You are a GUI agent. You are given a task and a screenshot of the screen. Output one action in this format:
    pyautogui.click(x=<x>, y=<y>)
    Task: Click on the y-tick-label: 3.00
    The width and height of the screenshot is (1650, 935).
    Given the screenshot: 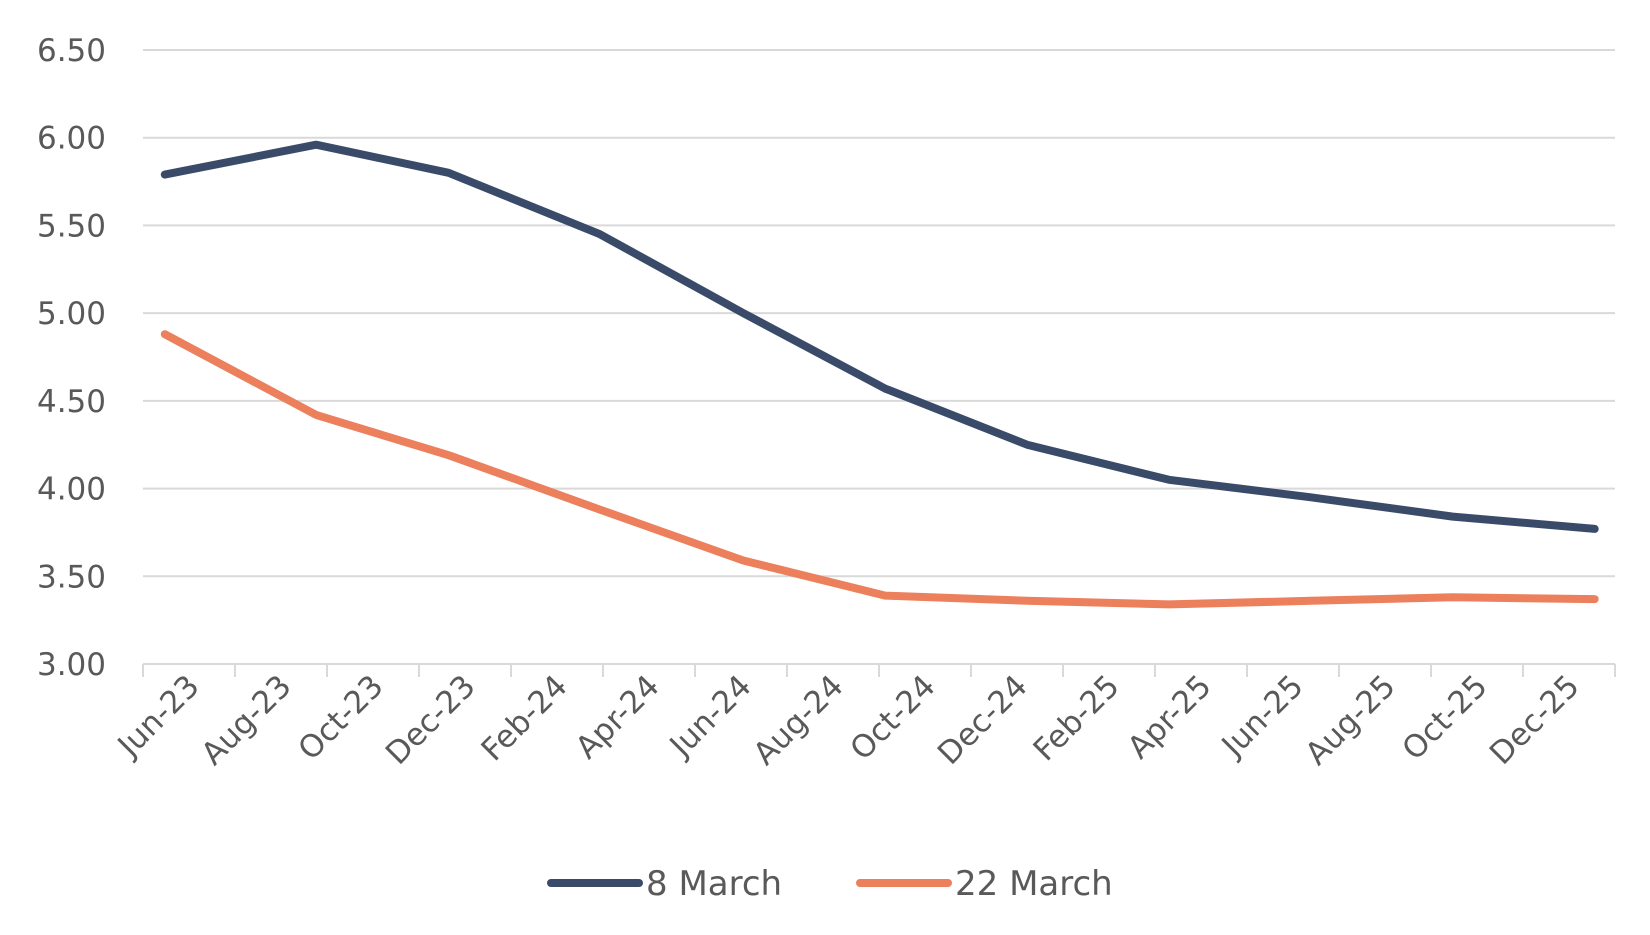 What is the action you would take?
    pyautogui.click(x=71, y=665)
    